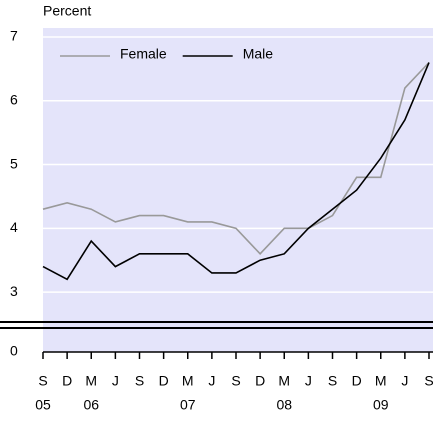  What do you see at coordinates (284, 405) in the screenshot?
I see `year-label: 08` at bounding box center [284, 405].